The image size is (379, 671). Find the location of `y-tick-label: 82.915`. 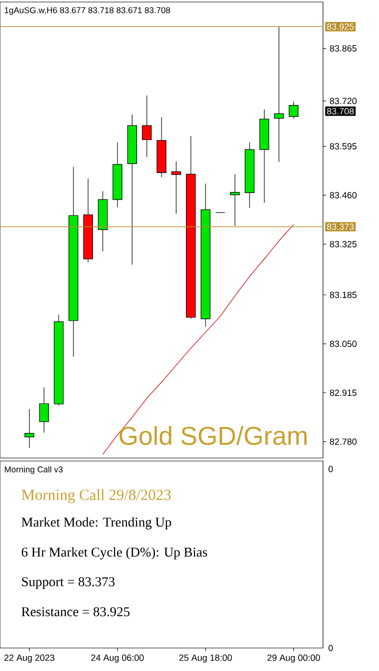

y-tick-label: 82.915 is located at coordinates (343, 393).